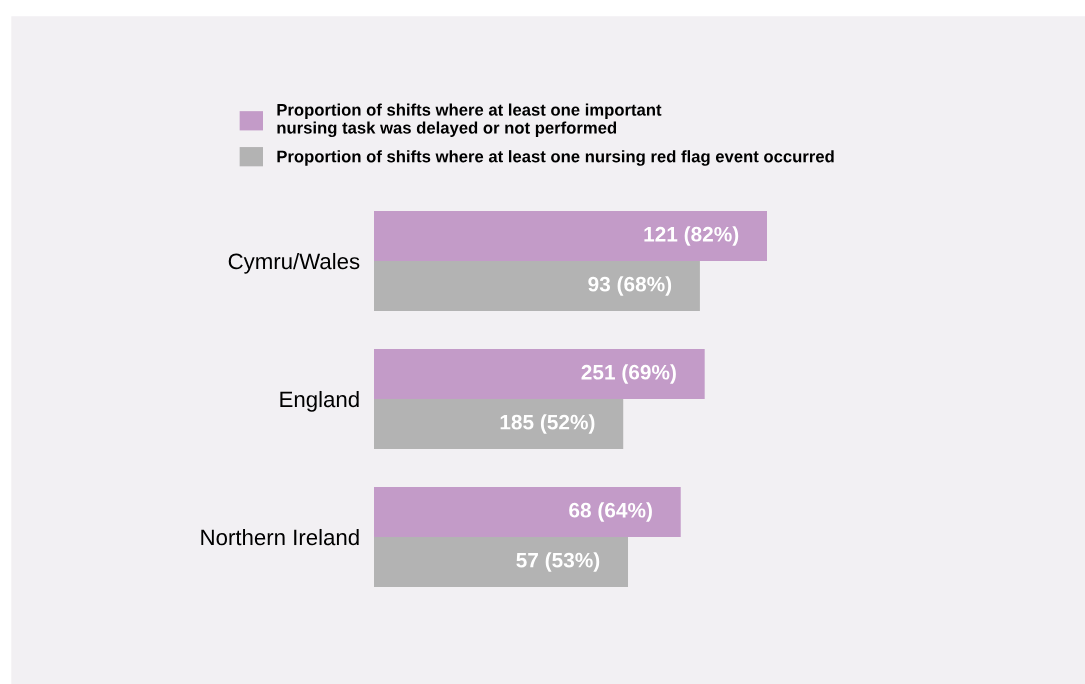 The image size is (1085, 684). I want to click on data-label: 185 (52%), so click(547, 424).